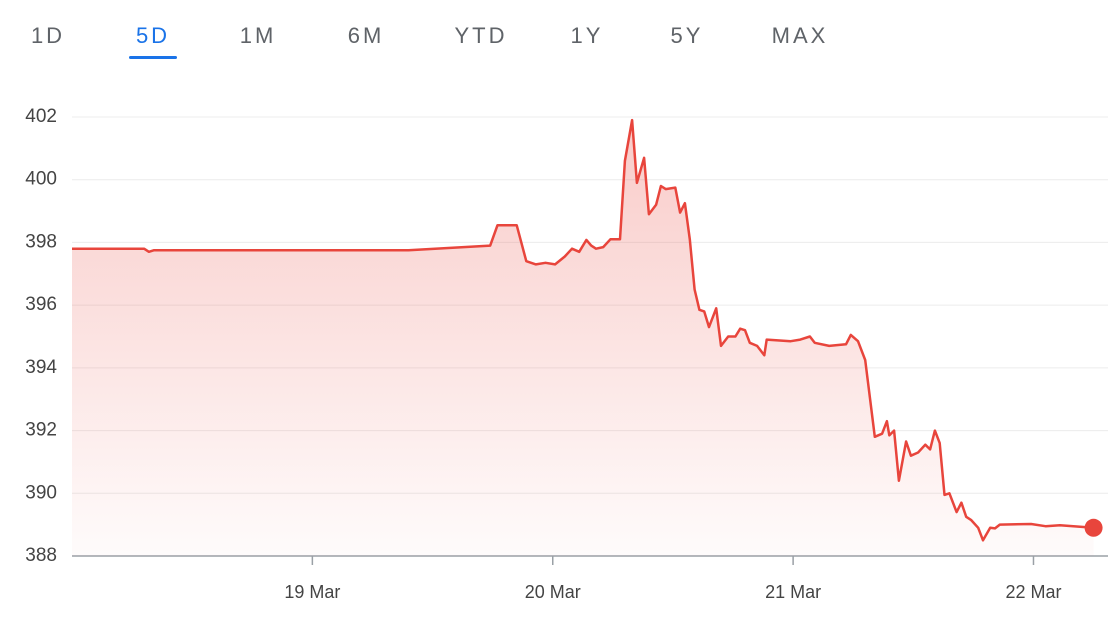 The height and width of the screenshot is (624, 1110). What do you see at coordinates (41, 492) in the screenshot?
I see `y-tick-label: 390` at bounding box center [41, 492].